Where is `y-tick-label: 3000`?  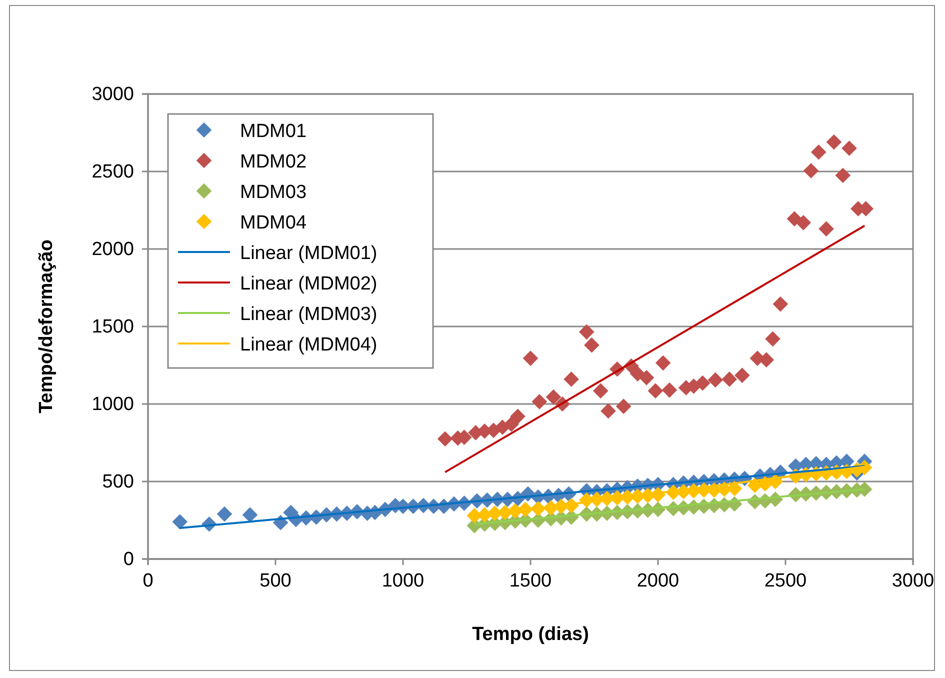
y-tick-label: 3000 is located at coordinates (113, 95).